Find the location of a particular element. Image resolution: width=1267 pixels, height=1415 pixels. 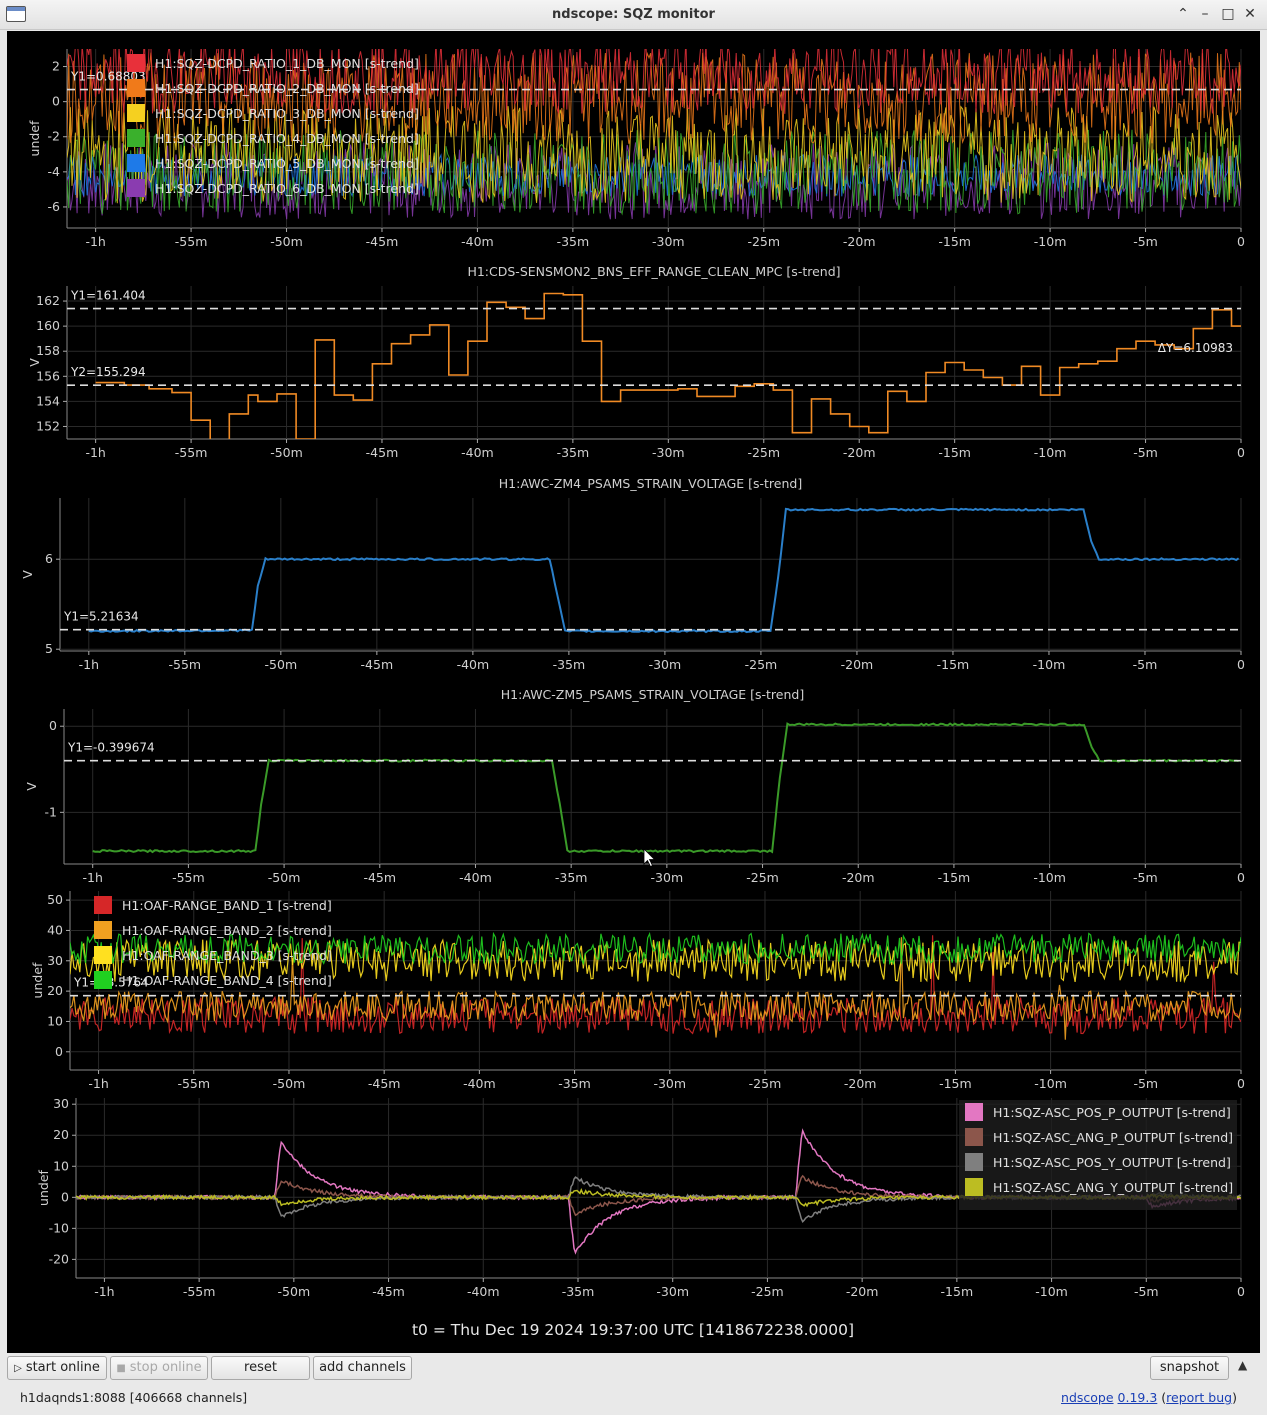

y-tick-label: 20 is located at coordinates (55, 990).